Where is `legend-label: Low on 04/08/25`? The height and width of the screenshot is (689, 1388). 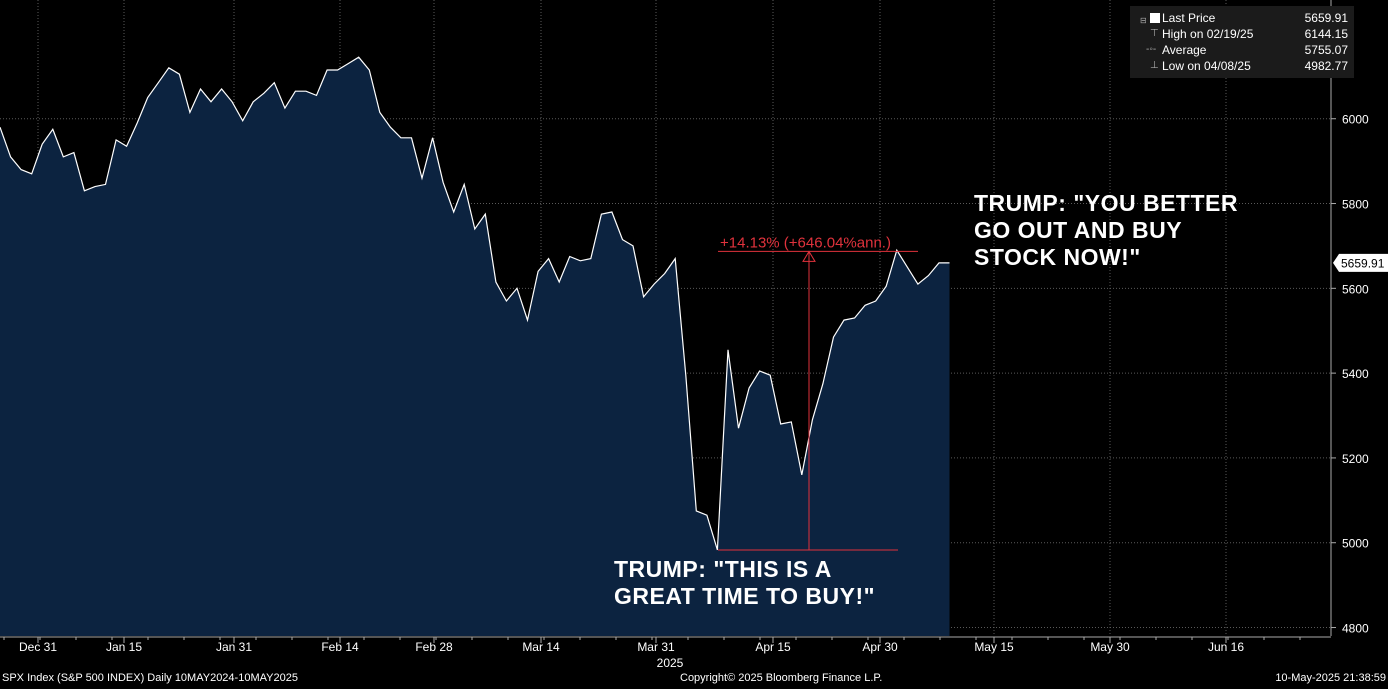 legend-label: Low on 04/08/25 is located at coordinates (1206, 66).